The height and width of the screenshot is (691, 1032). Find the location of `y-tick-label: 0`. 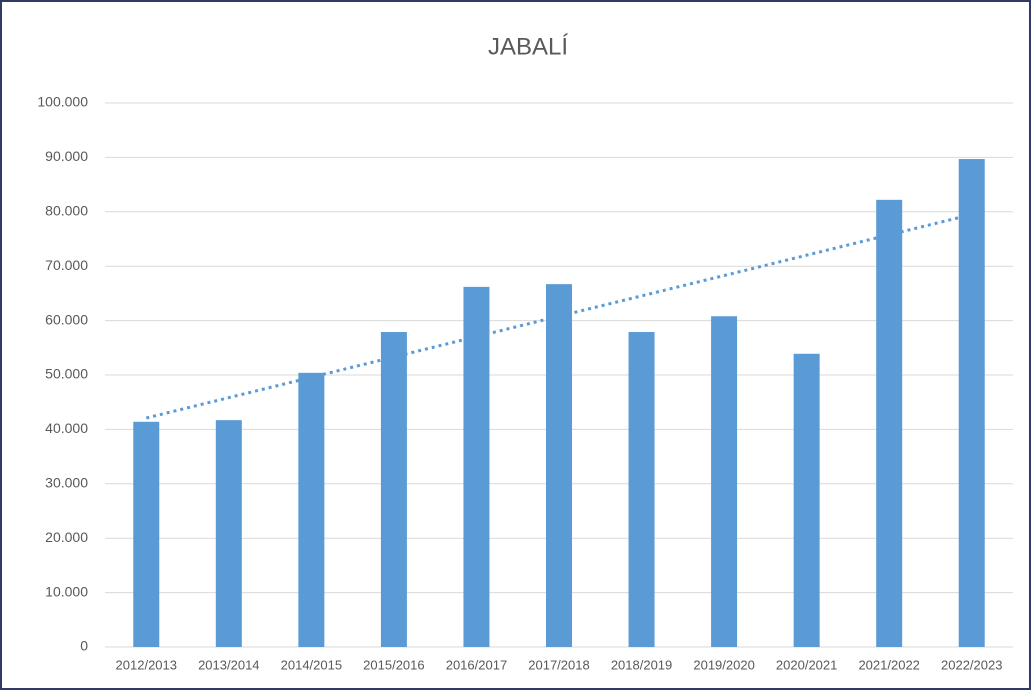

y-tick-label: 0 is located at coordinates (84, 646).